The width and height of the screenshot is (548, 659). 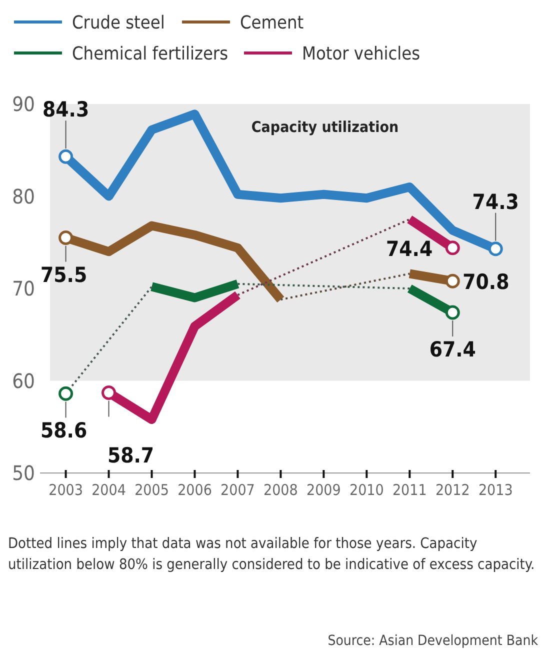 What do you see at coordinates (452, 349) in the screenshot?
I see `data-label: 67.4` at bounding box center [452, 349].